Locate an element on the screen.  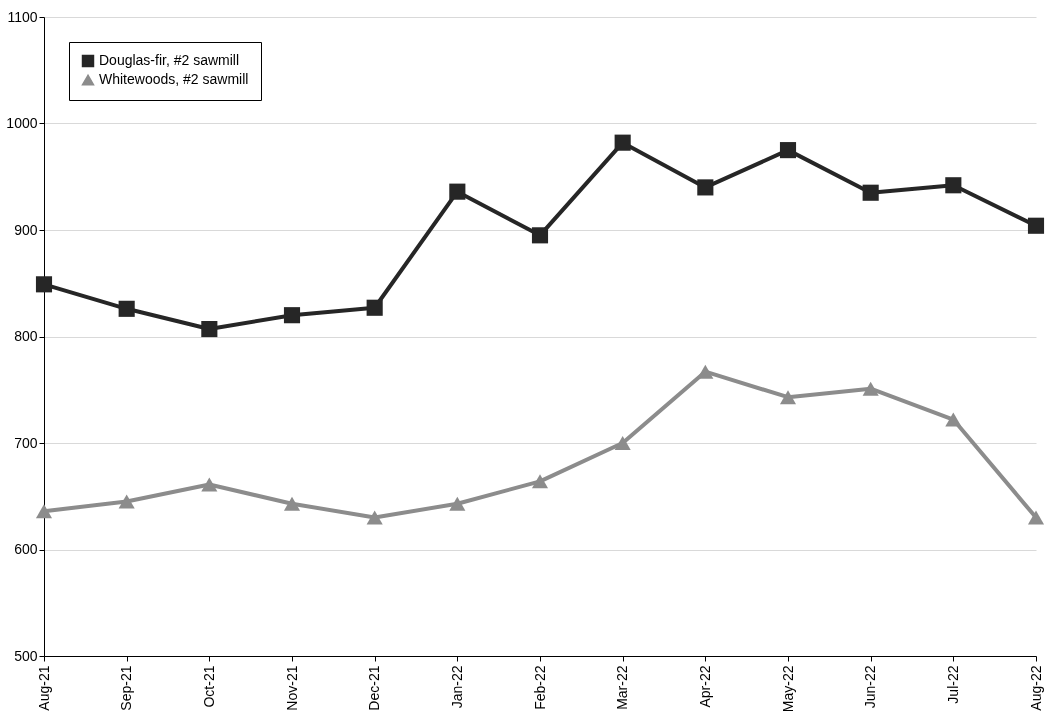
x-tick-label: Aug-21 is located at coordinates (43, 688).